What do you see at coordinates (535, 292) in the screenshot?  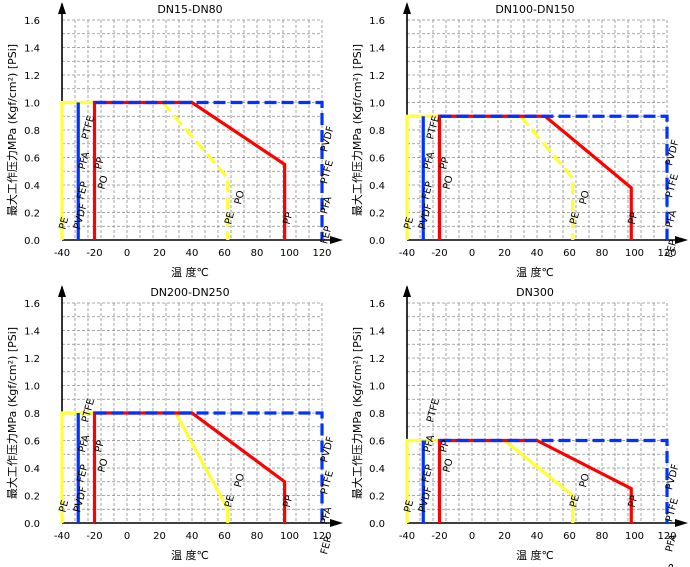 I see `chart-title: DN300` at bounding box center [535, 292].